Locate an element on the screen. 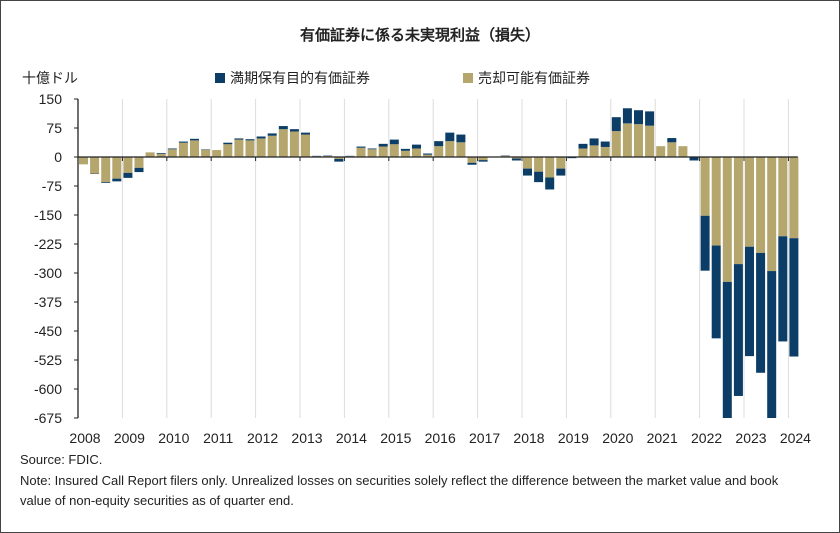 The width and height of the screenshot is (840, 533). y-tick-label: 150 is located at coordinates (51, 99).